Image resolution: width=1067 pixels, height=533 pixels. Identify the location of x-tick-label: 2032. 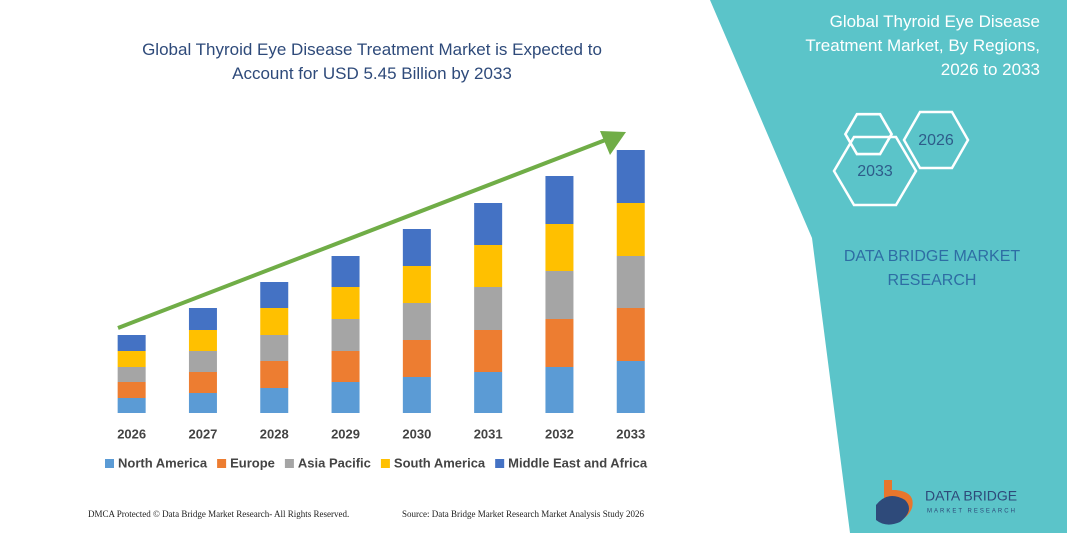
(559, 433).